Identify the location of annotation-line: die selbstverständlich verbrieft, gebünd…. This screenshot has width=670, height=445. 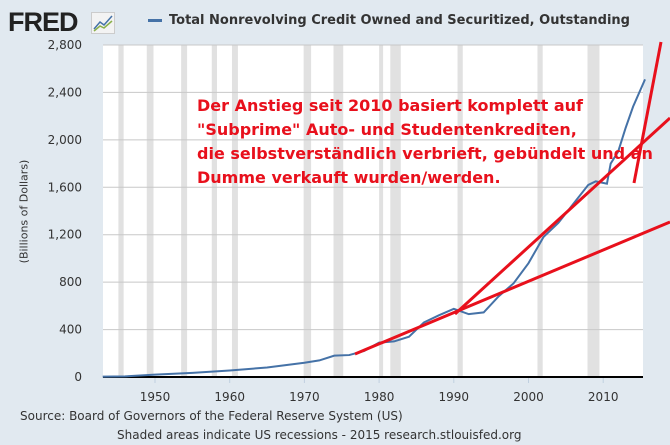
(425, 153).